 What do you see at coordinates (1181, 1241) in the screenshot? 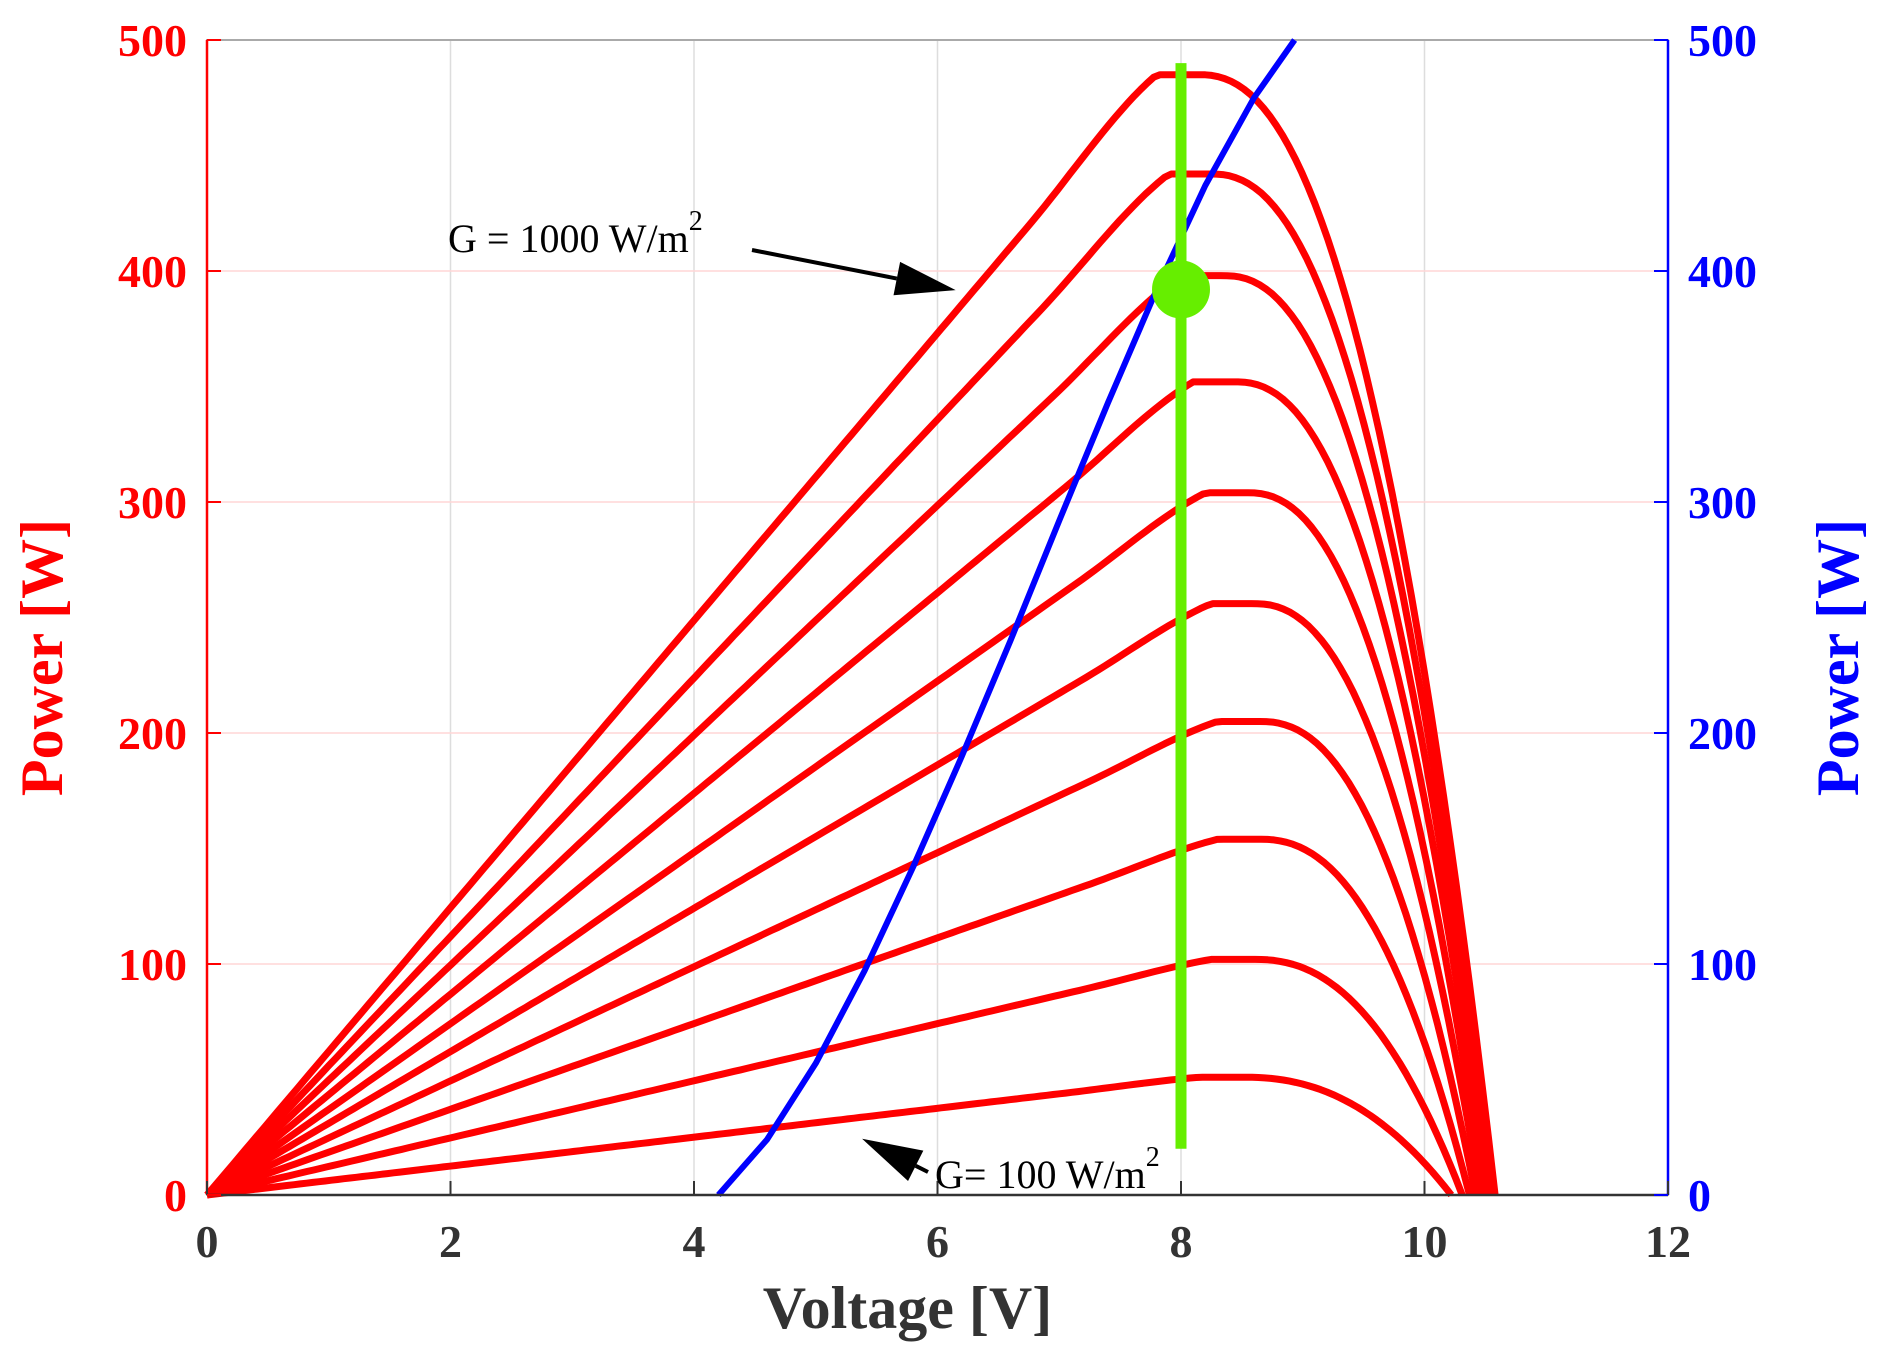
I see `x-tick-label: 8` at bounding box center [1181, 1241].